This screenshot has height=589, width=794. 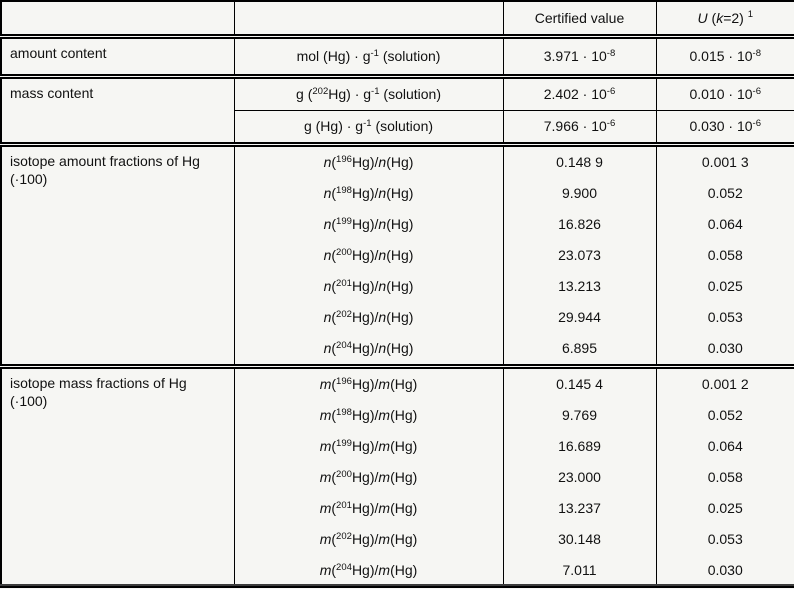 I want to click on unit-cell: n(199Hg)/n(Hg), so click(x=368, y=224).